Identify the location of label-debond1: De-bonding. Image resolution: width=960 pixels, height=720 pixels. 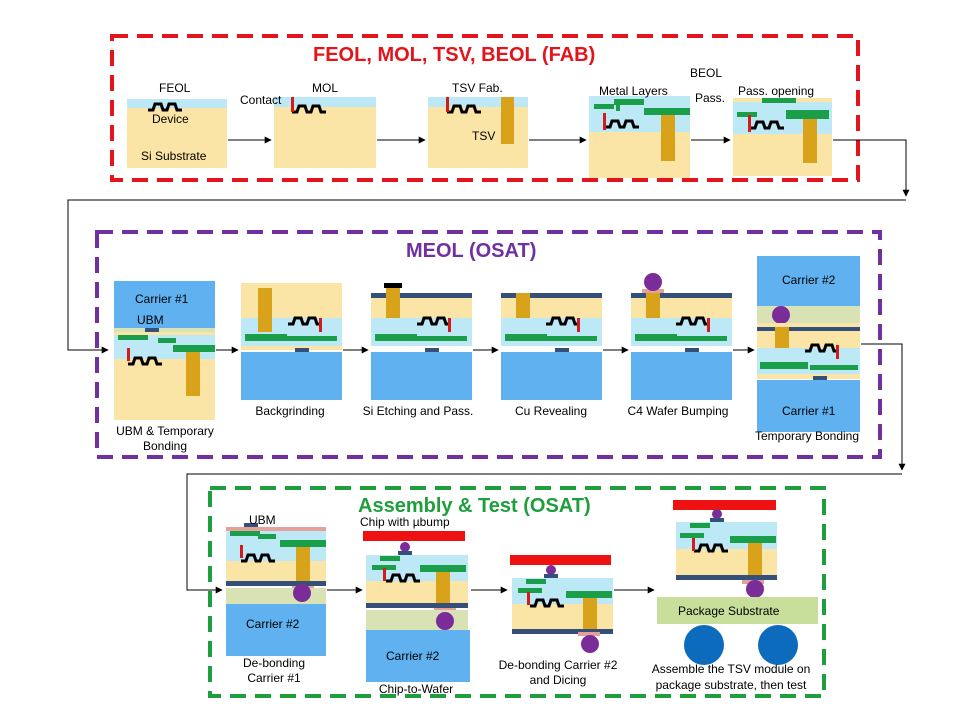
(274, 663).